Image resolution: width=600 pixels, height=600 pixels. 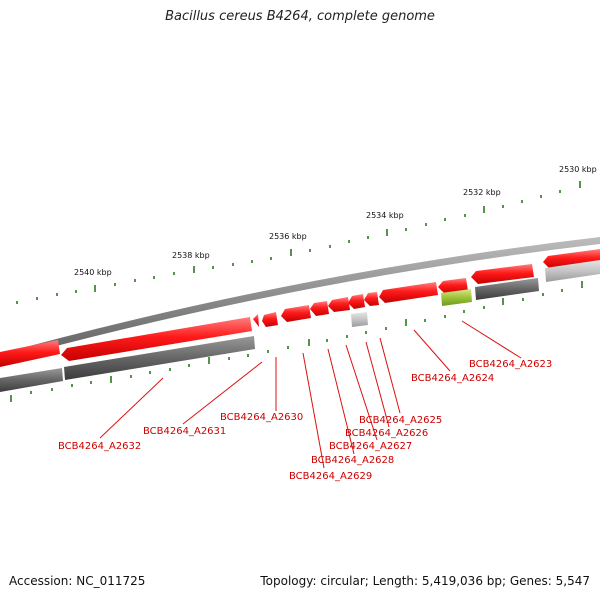 I want to click on leader-A2626, so click(x=377, y=384).